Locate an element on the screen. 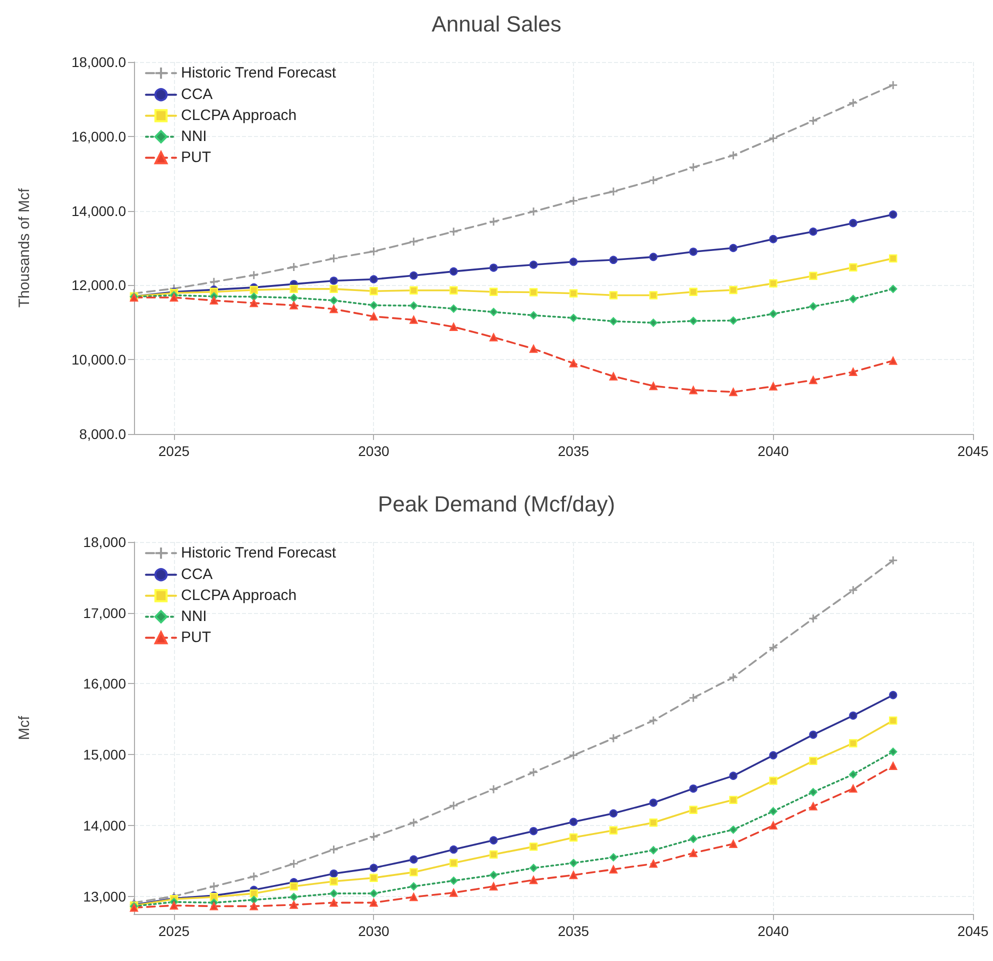  y-tick-label: 16,000.0 is located at coordinates (99, 136).